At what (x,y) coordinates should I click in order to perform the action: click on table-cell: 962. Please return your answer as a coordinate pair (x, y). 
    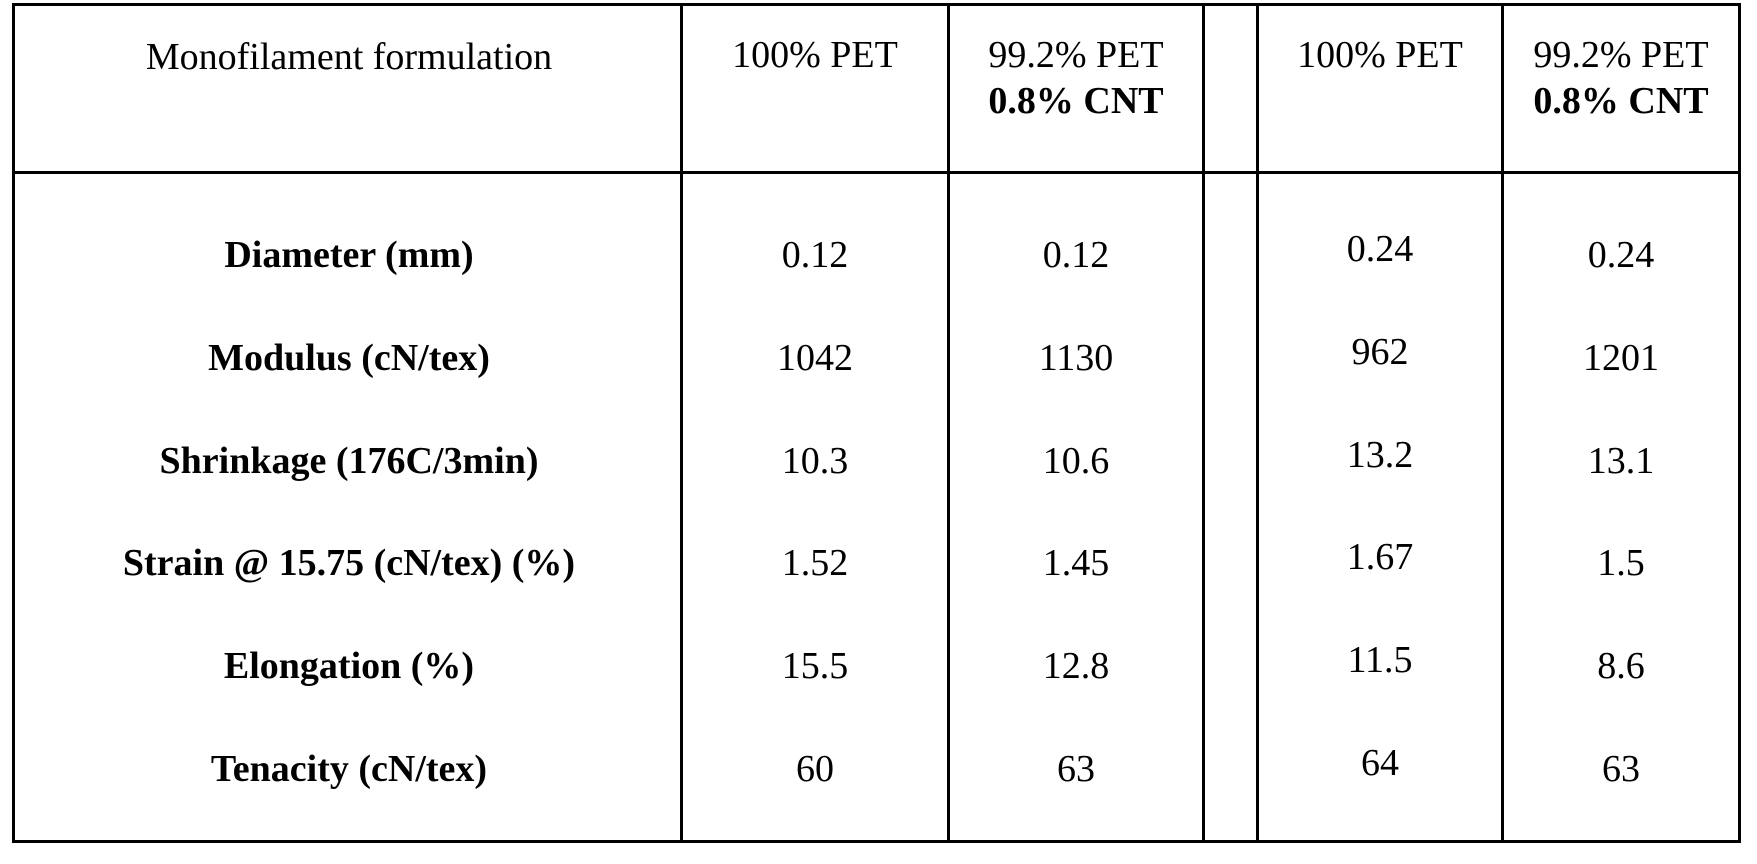
    Looking at the image, I should click on (1380, 352).